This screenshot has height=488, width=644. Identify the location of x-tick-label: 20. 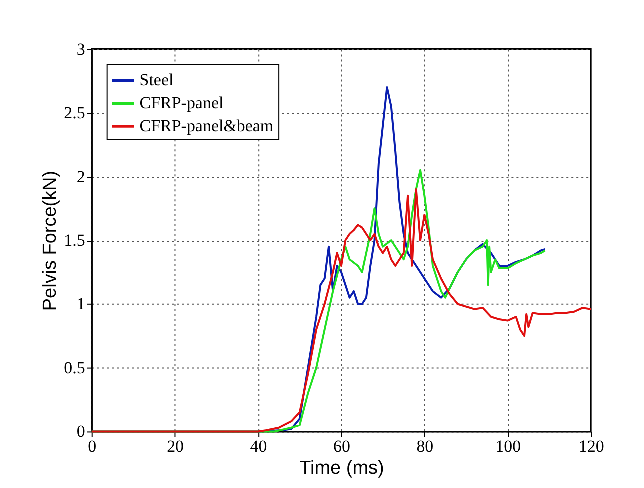
(175, 446).